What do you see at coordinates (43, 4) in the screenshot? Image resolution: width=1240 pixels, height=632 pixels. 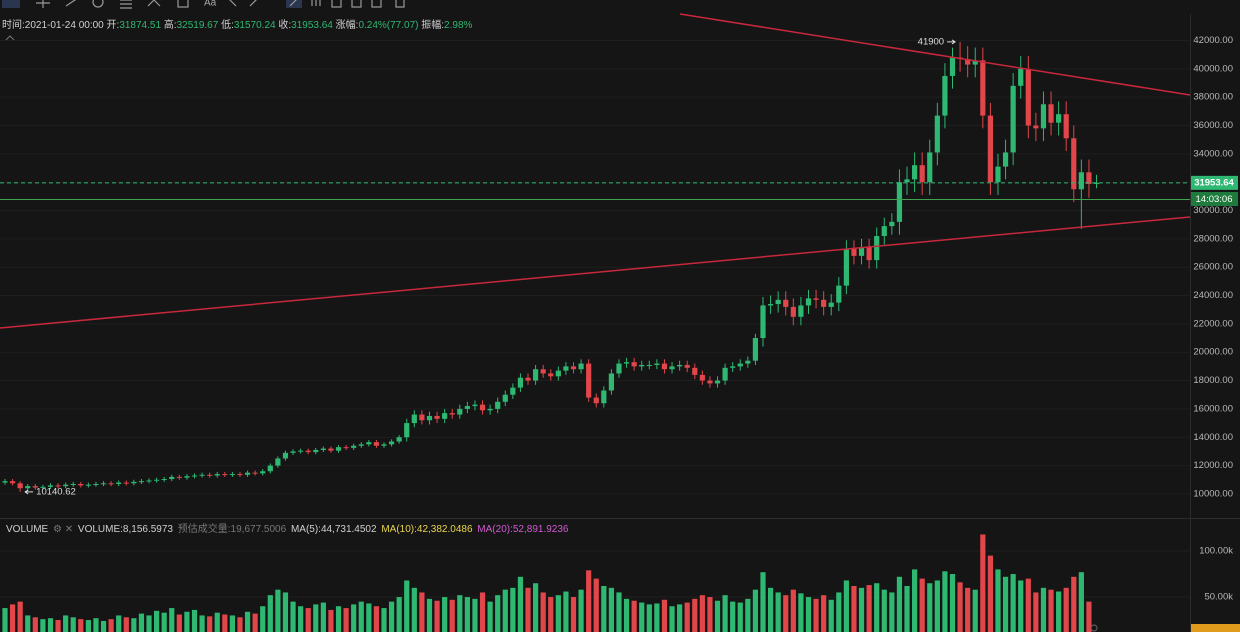 I see `tool-crosshair` at bounding box center [43, 4].